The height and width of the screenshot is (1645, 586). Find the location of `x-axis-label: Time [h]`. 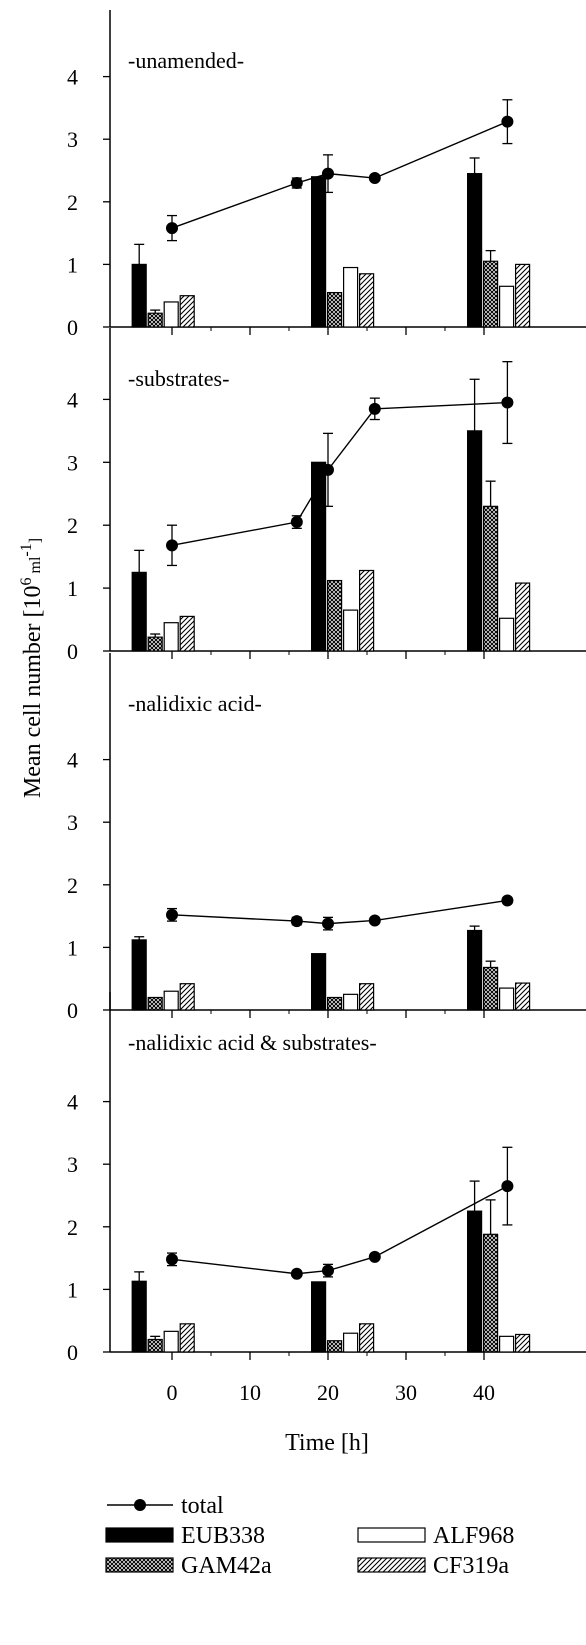

x-axis-label: Time [h] is located at coordinates (327, 1443).